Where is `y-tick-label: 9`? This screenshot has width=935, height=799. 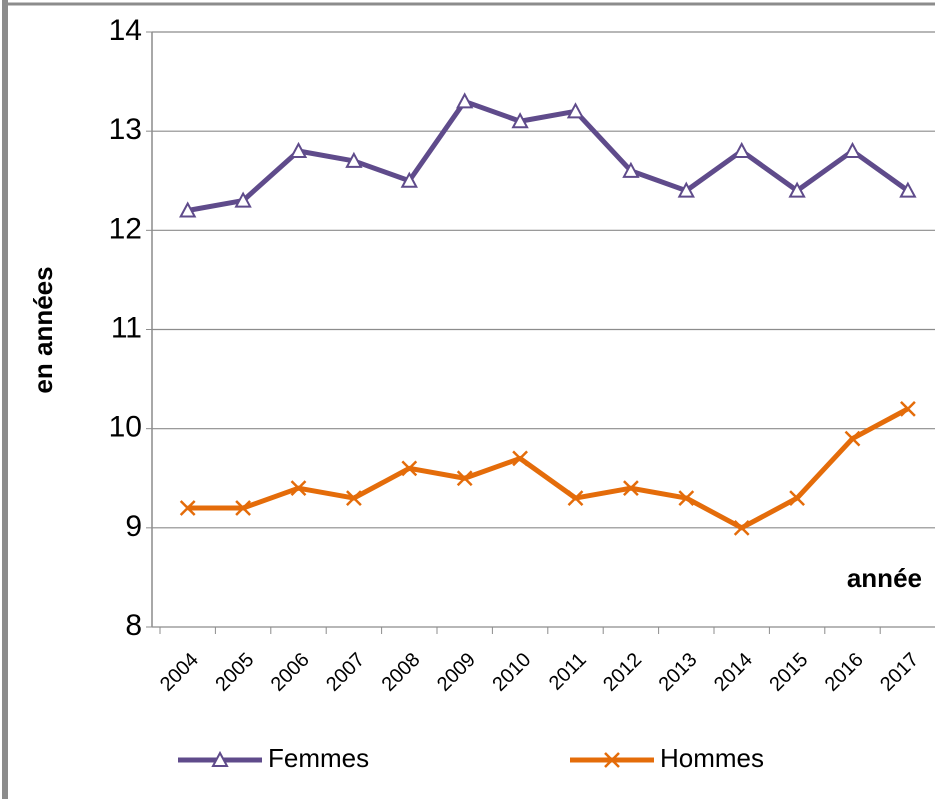
y-tick-label: 9 is located at coordinates (133, 526).